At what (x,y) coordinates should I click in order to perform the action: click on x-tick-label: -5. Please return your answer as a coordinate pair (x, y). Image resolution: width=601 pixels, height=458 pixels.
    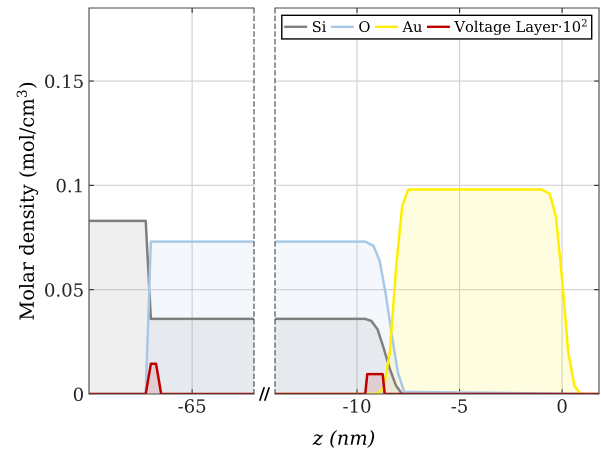
    Looking at the image, I should click on (459, 406).